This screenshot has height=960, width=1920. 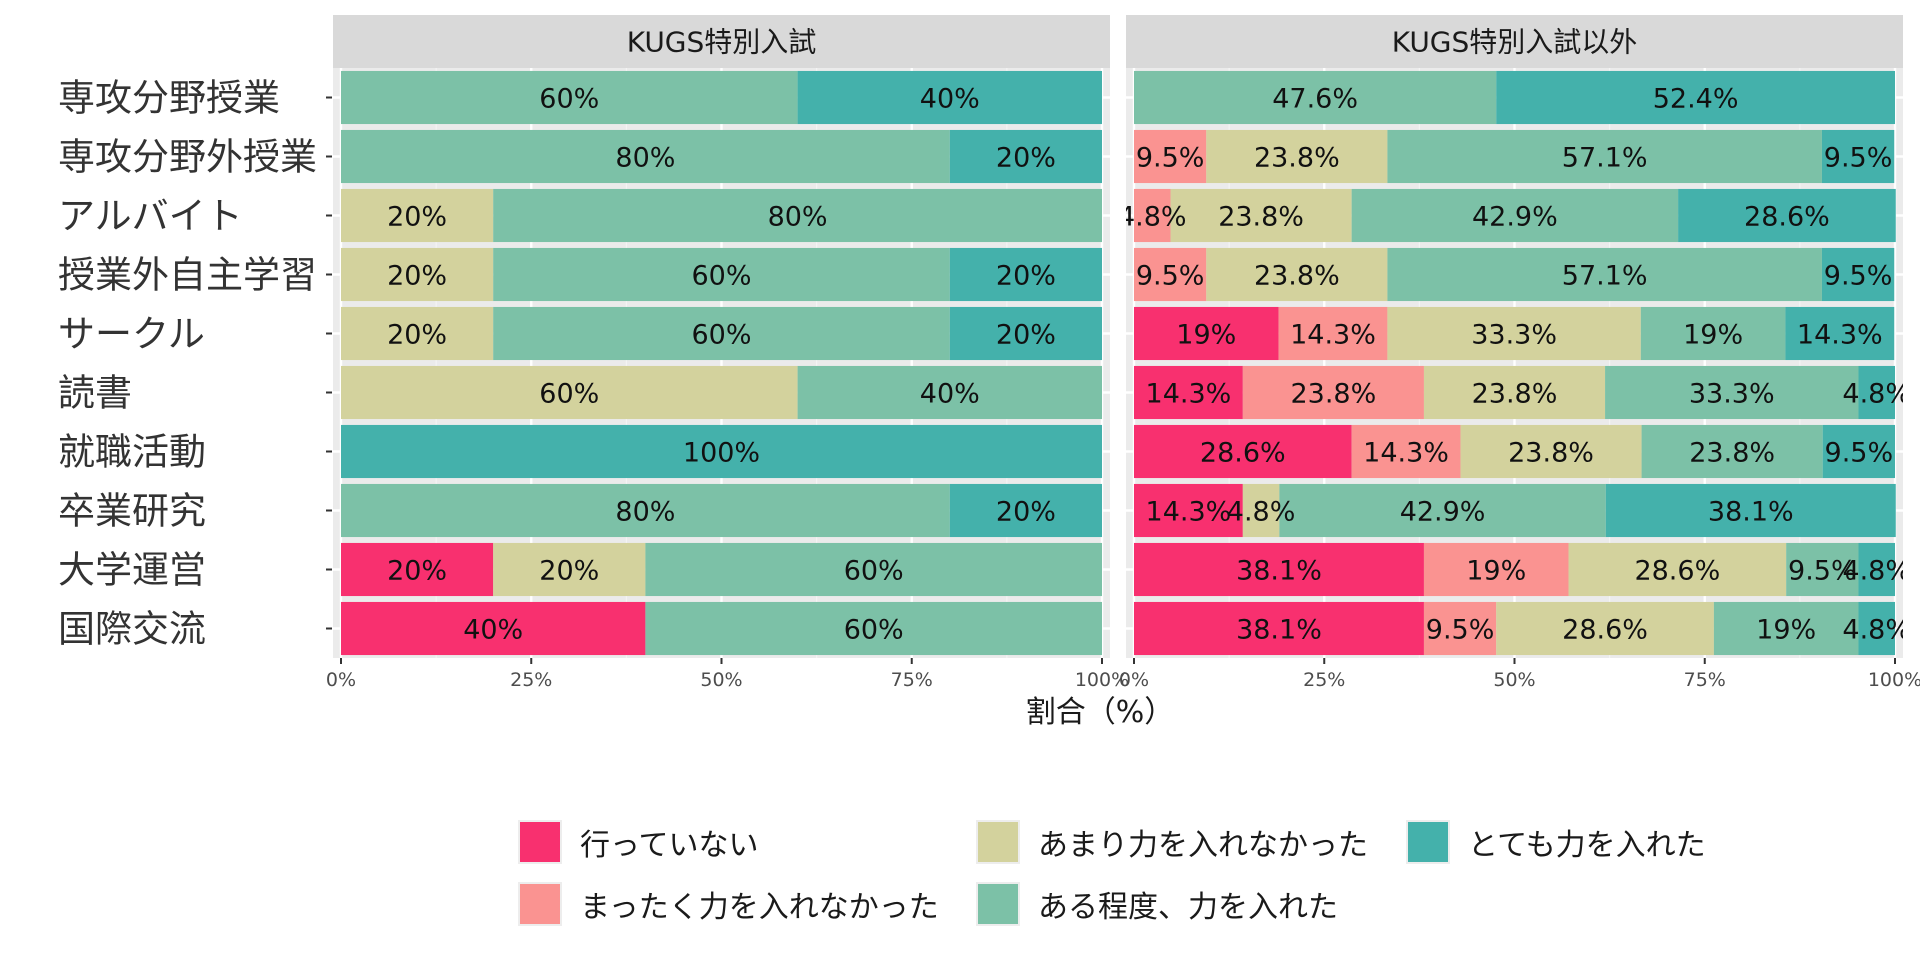 I want to click on data-label: 14.3%, so click(x=1840, y=335).